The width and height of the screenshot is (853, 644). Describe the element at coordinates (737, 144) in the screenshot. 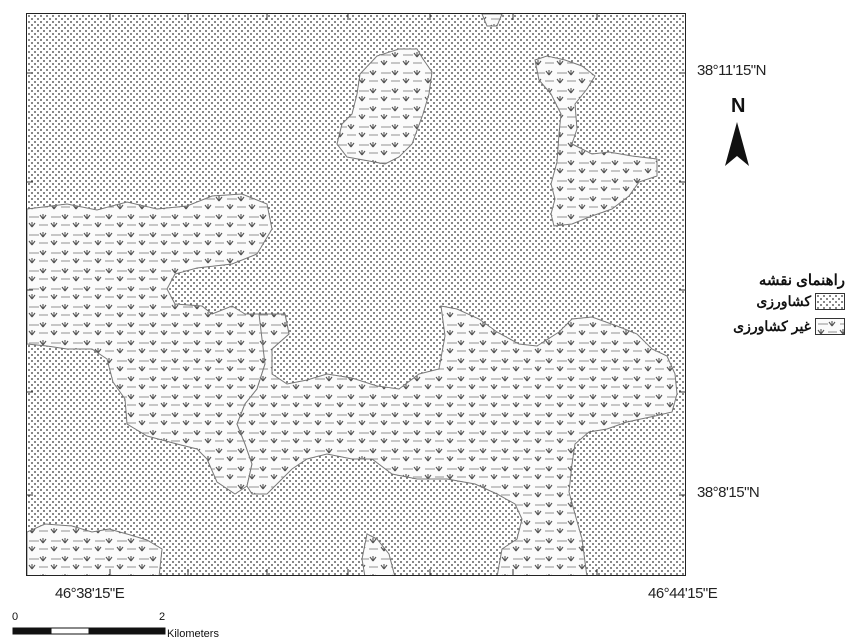

I see `north-arrow-icon` at that location.